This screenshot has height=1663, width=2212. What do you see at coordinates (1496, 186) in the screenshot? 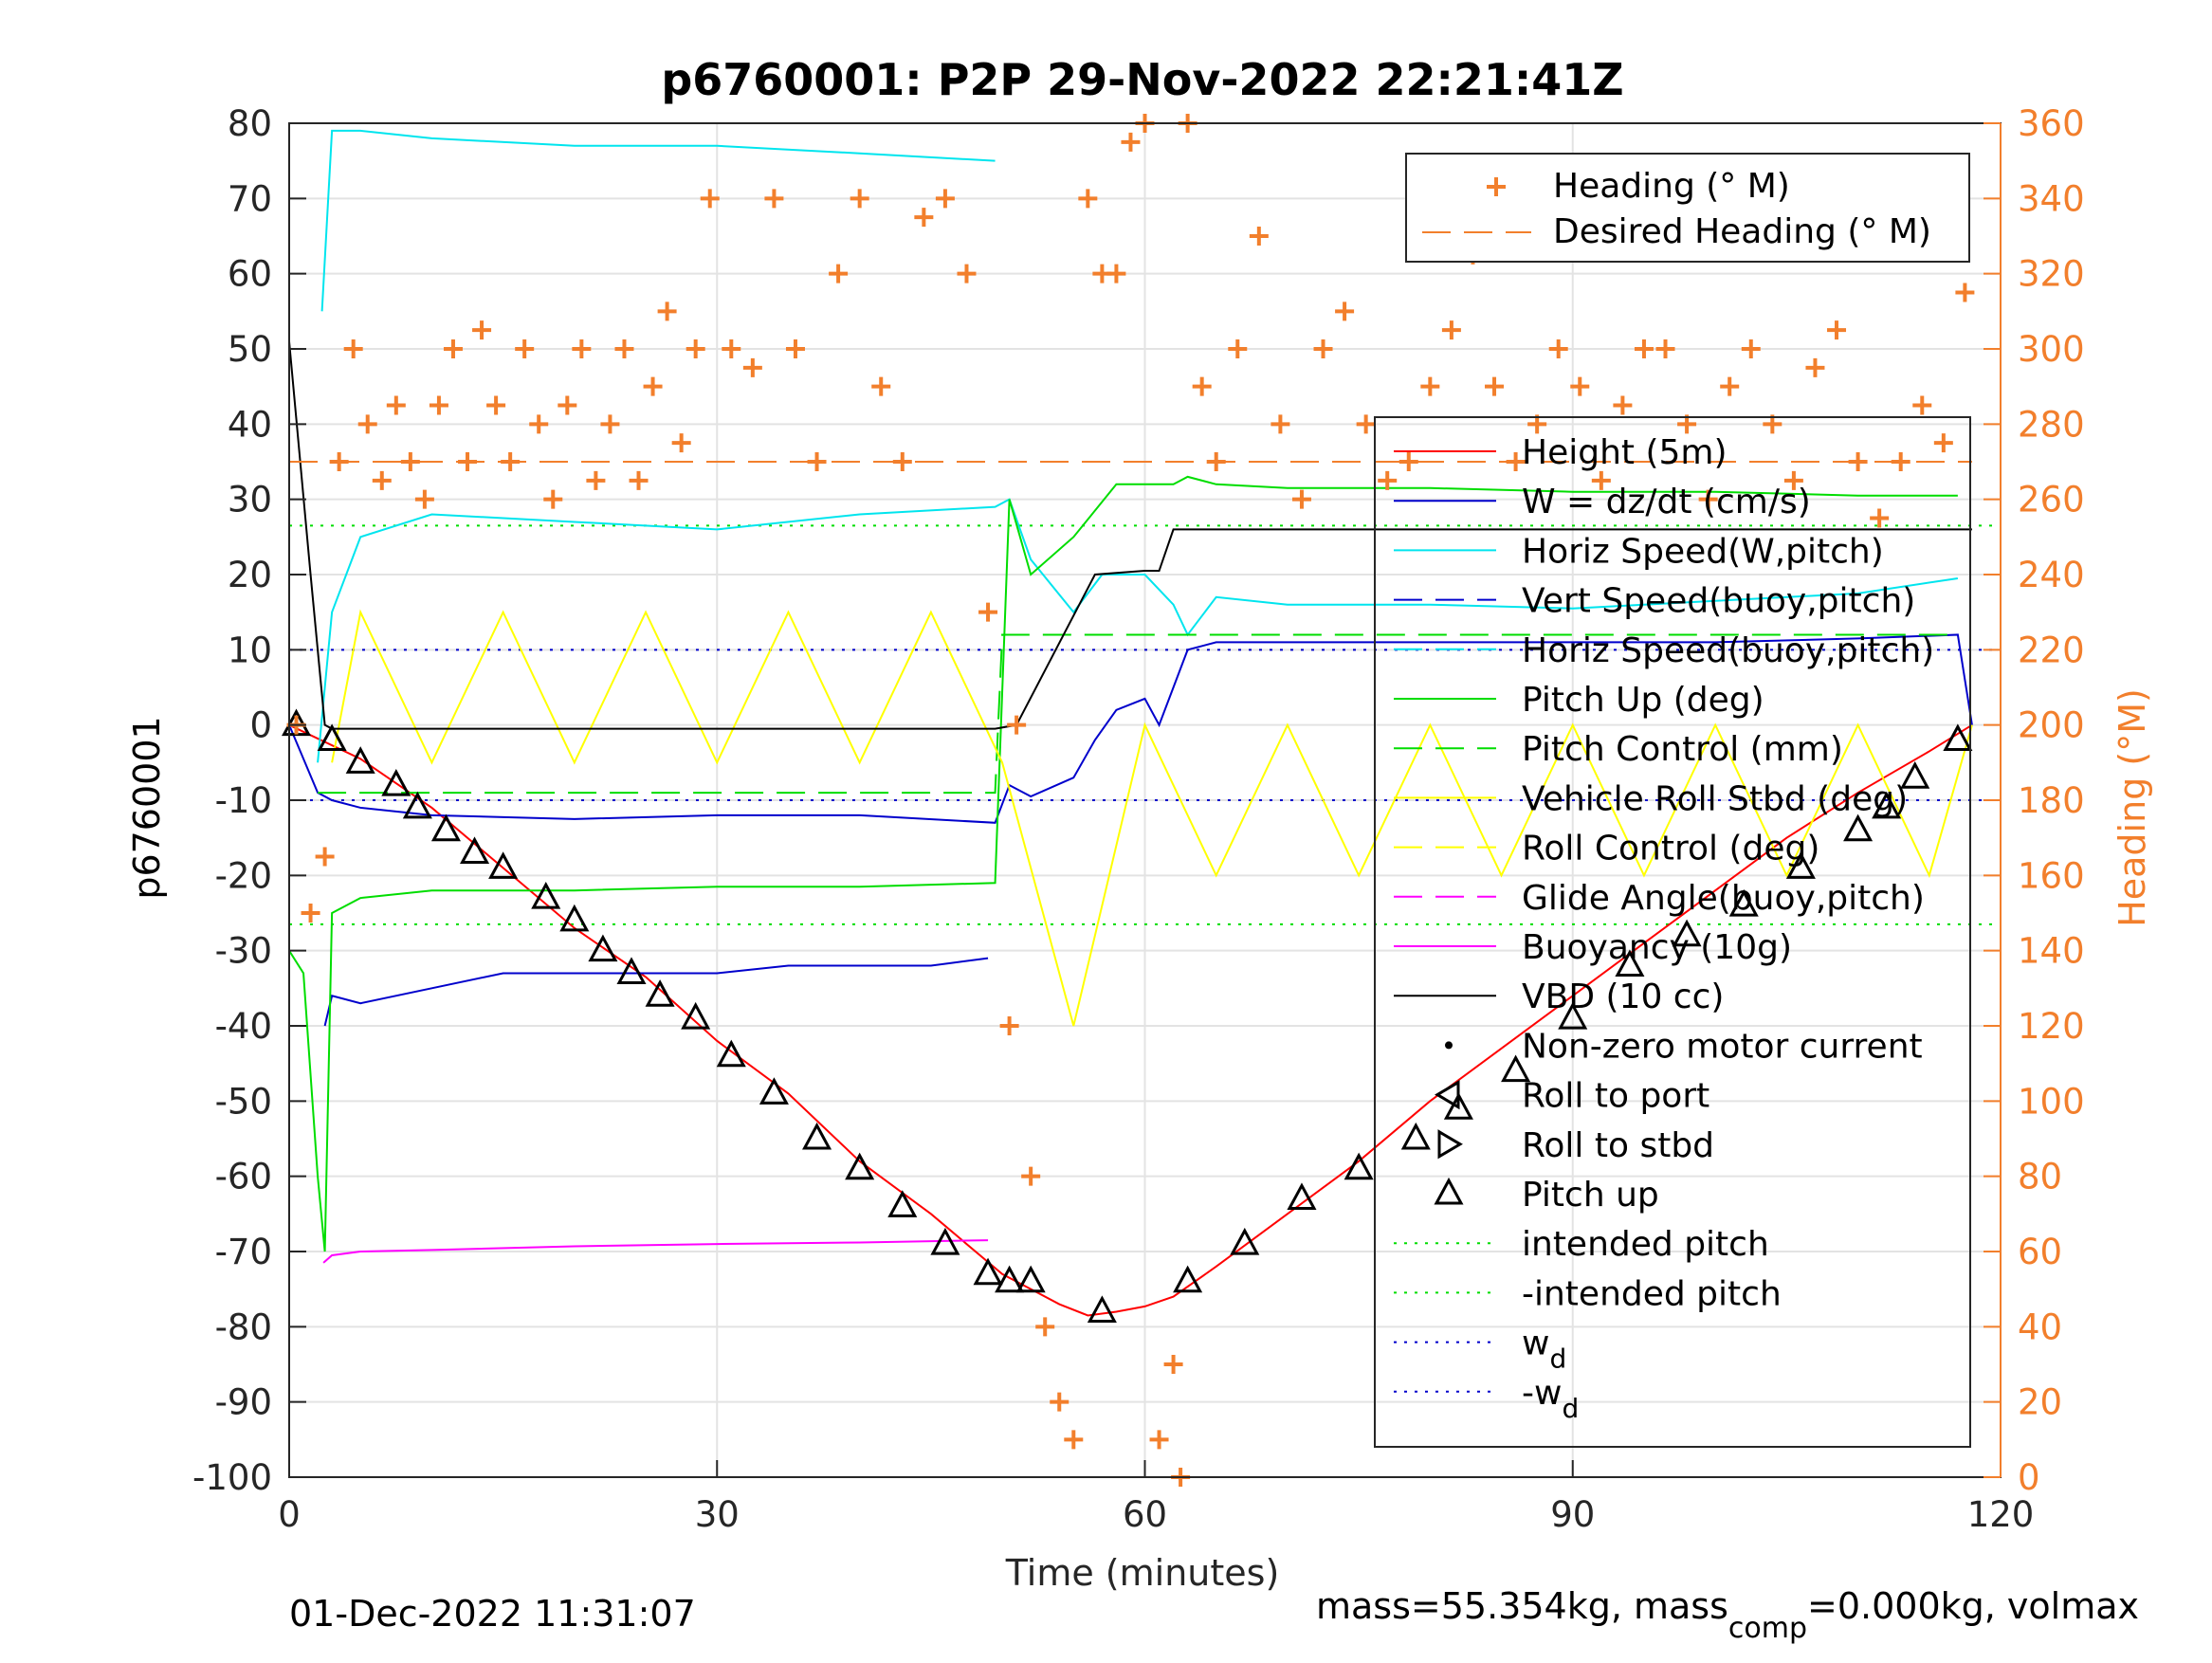
I see `legend-heading-swatch` at bounding box center [1496, 186].